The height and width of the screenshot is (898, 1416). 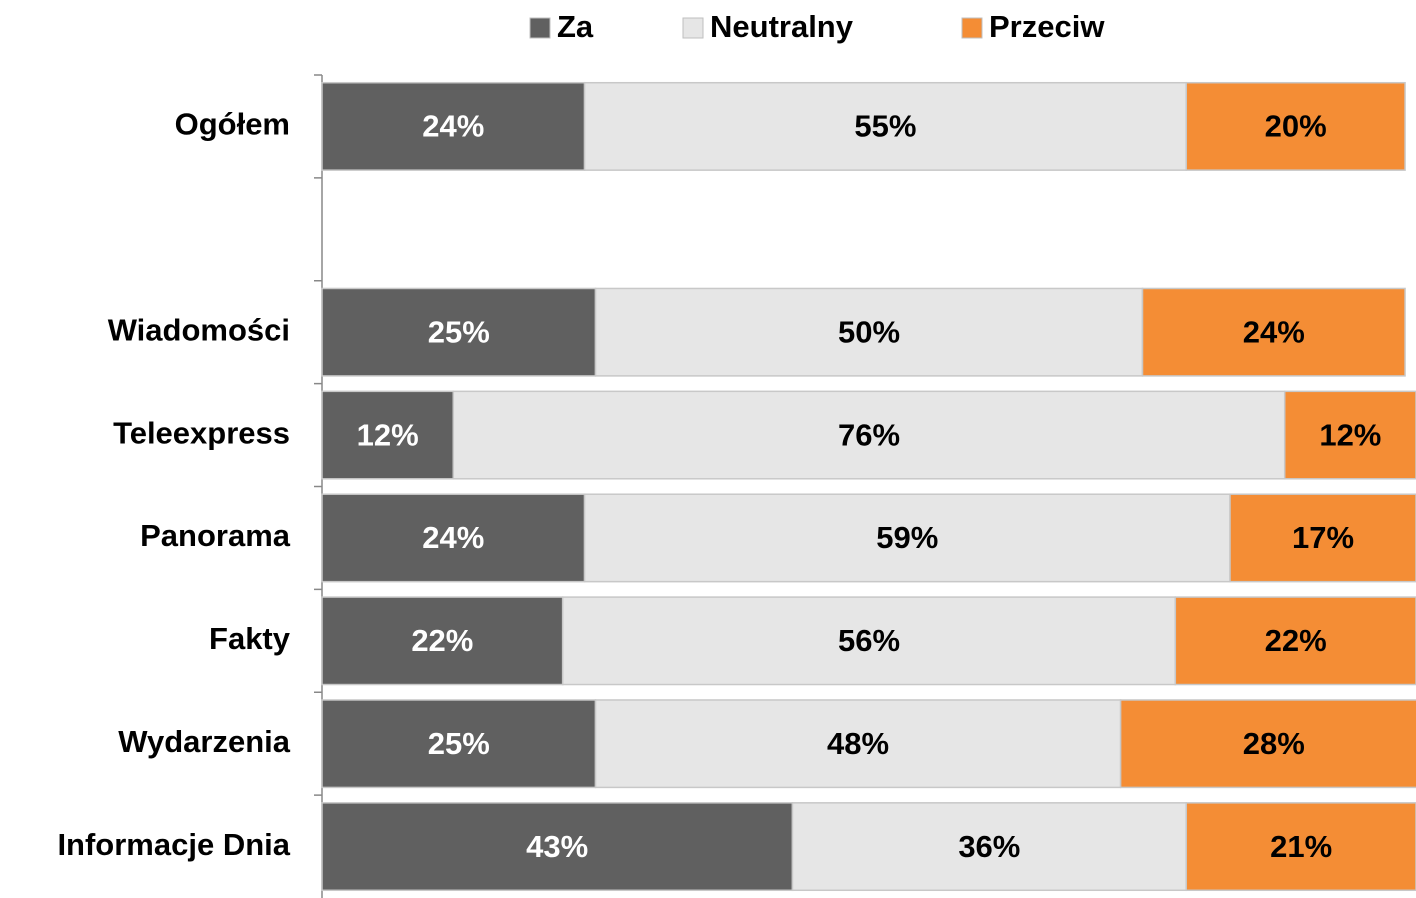 I want to click on category-label: Teleexpress, so click(x=201, y=432).